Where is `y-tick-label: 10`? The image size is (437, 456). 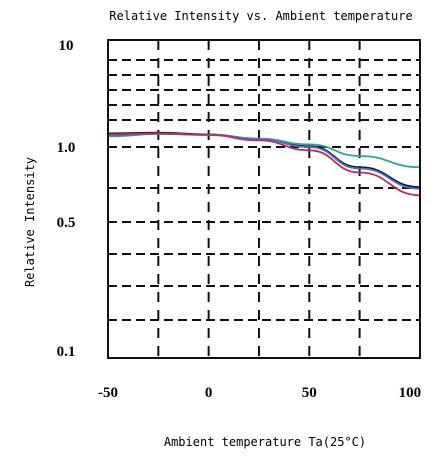 y-tick-label: 10 is located at coordinates (66, 46).